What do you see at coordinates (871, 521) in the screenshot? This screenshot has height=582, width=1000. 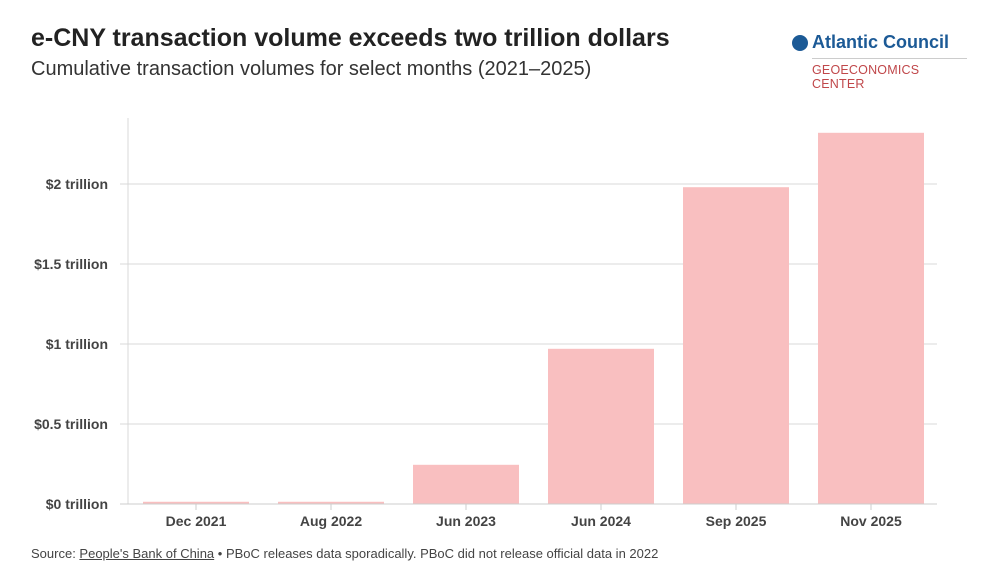 I see `x-tick-label: Nov 2025` at bounding box center [871, 521].